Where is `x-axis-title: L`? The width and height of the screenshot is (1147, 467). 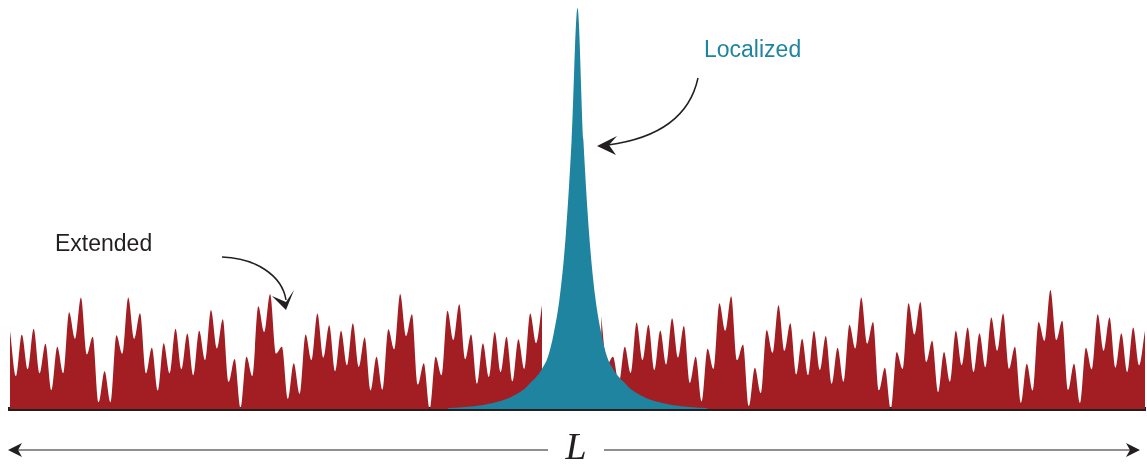
x-axis-title: L is located at coordinates (576, 445).